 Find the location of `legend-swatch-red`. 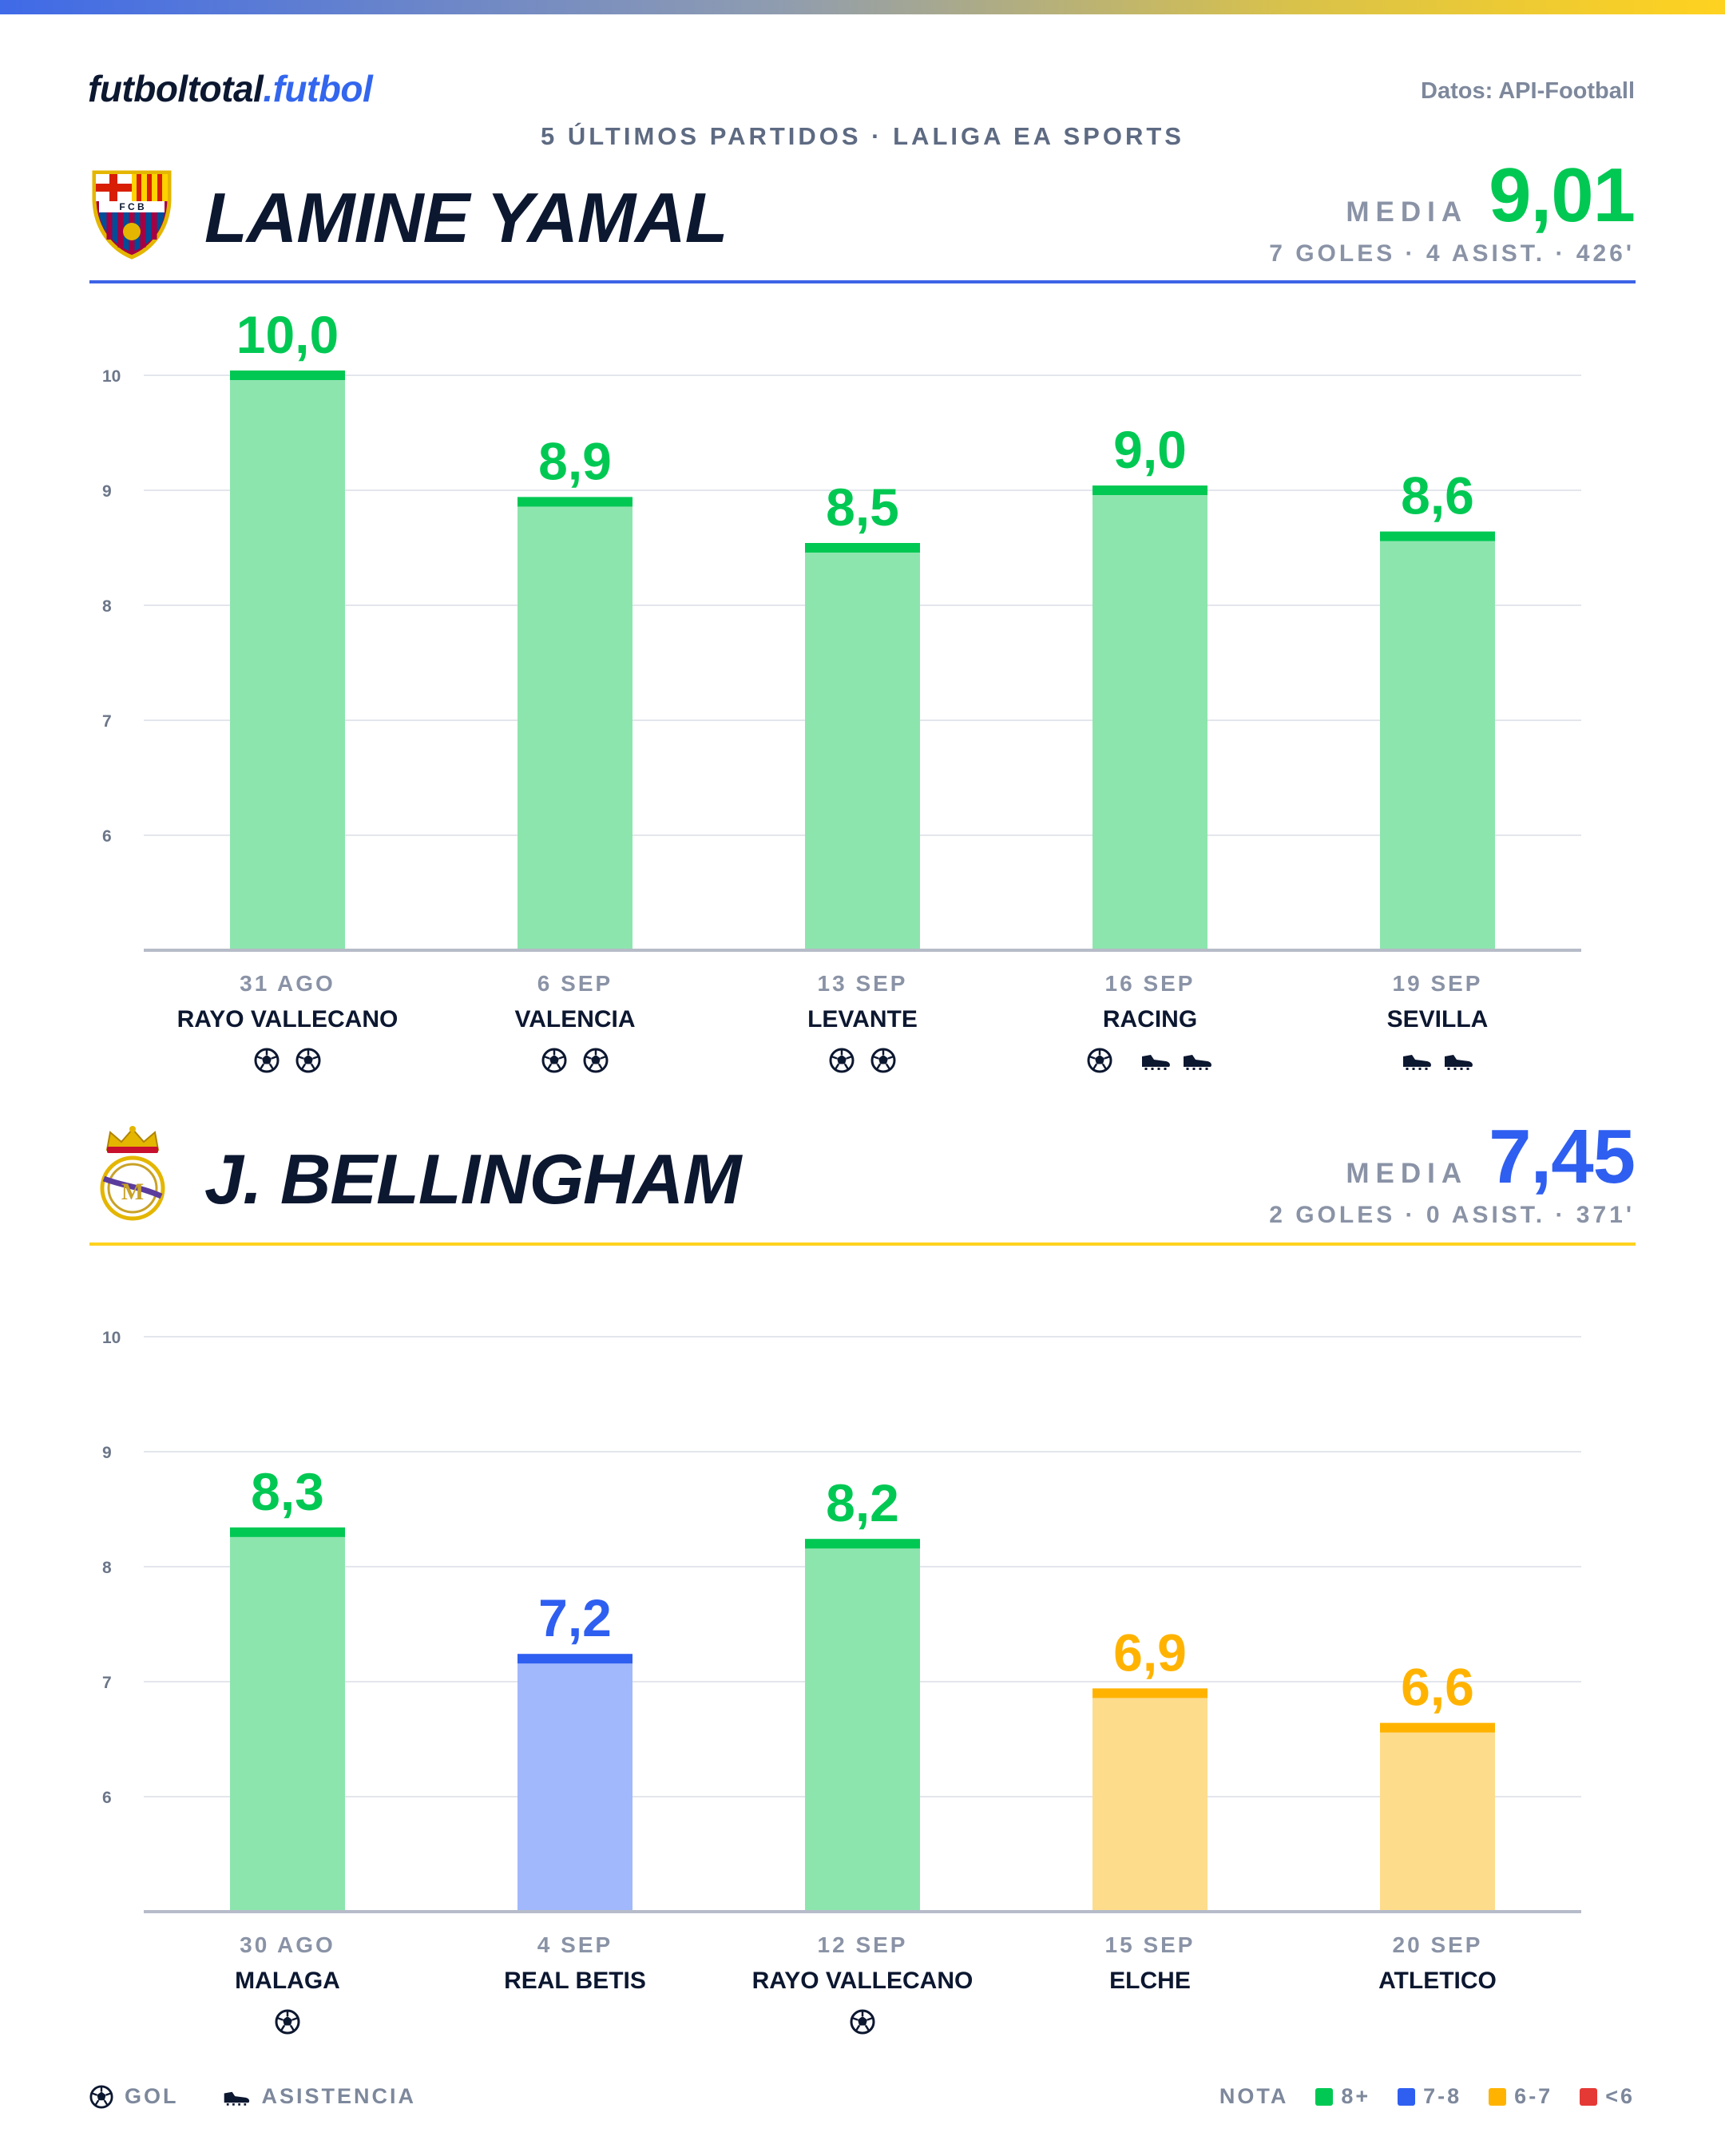

legend-swatch-red is located at coordinates (1589, 2096).